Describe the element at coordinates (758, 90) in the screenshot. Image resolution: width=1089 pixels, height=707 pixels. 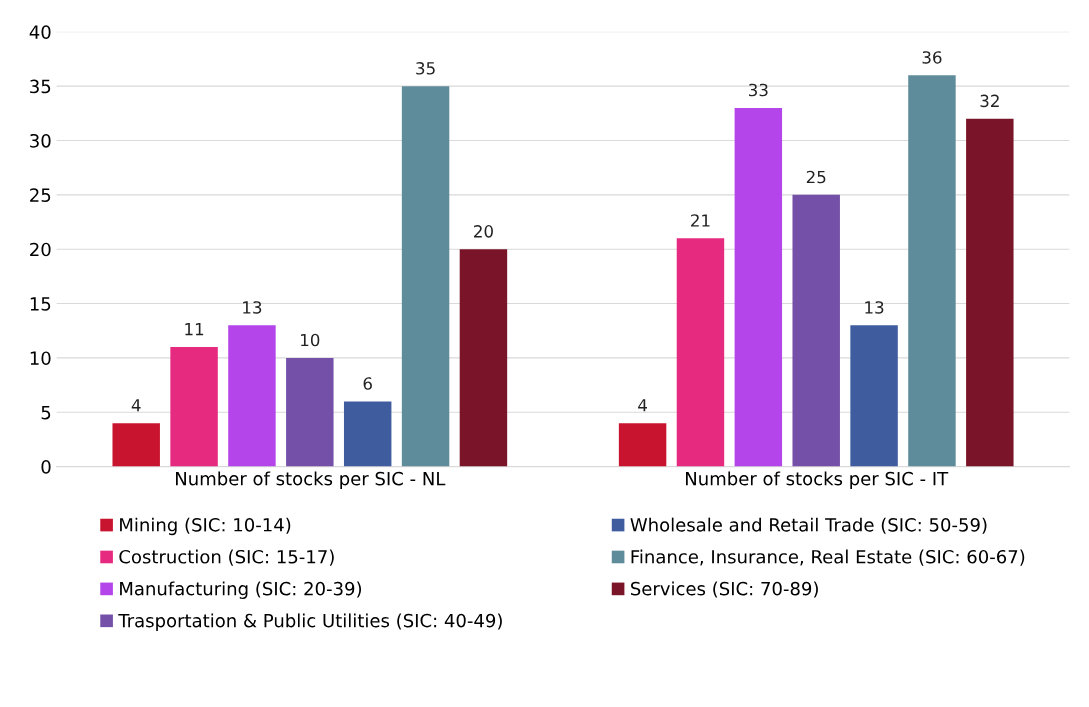
I see `data-label: 33` at that location.